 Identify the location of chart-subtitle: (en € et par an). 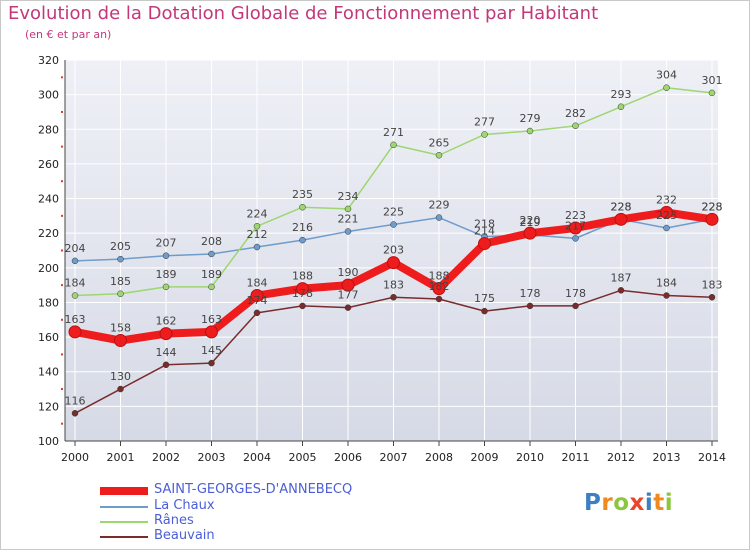
(68, 34).